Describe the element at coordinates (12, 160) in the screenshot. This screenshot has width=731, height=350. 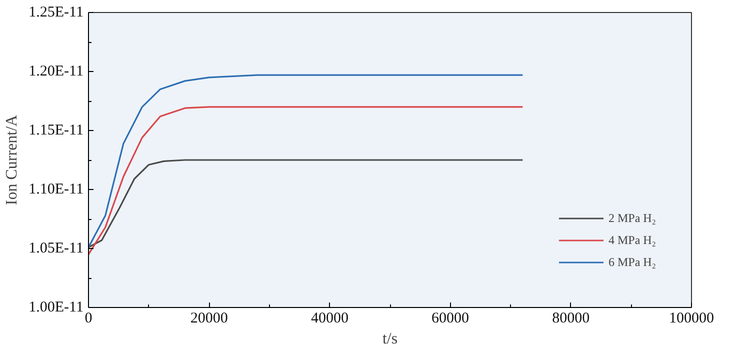
I see `y-axis-title: Ion Current/A` at that location.